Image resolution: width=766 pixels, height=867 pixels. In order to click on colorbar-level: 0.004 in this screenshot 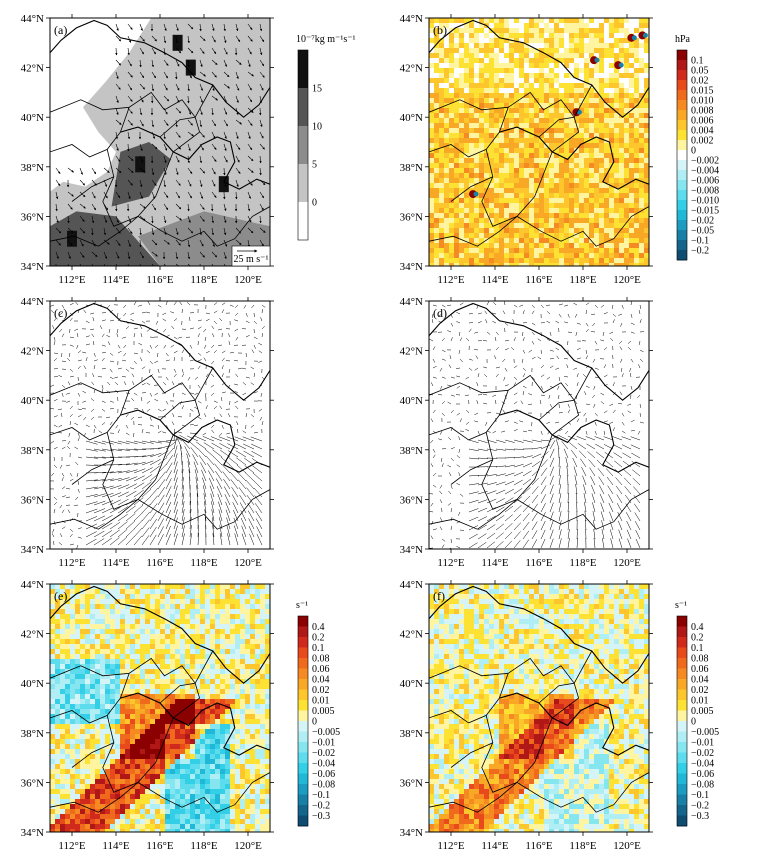, I will do `click(702, 131)`.